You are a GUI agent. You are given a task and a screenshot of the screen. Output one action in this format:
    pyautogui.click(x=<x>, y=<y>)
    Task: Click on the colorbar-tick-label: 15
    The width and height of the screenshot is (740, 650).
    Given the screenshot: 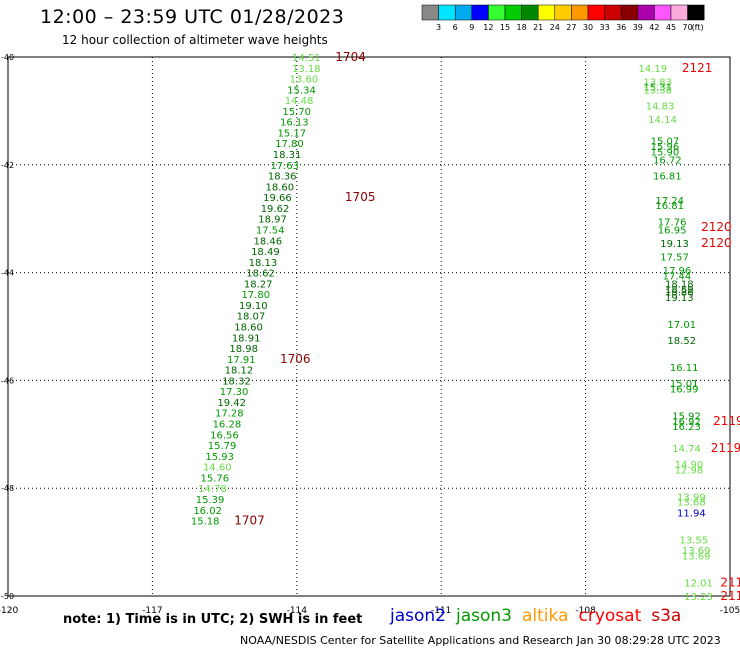 What is the action you would take?
    pyautogui.click(x=505, y=27)
    